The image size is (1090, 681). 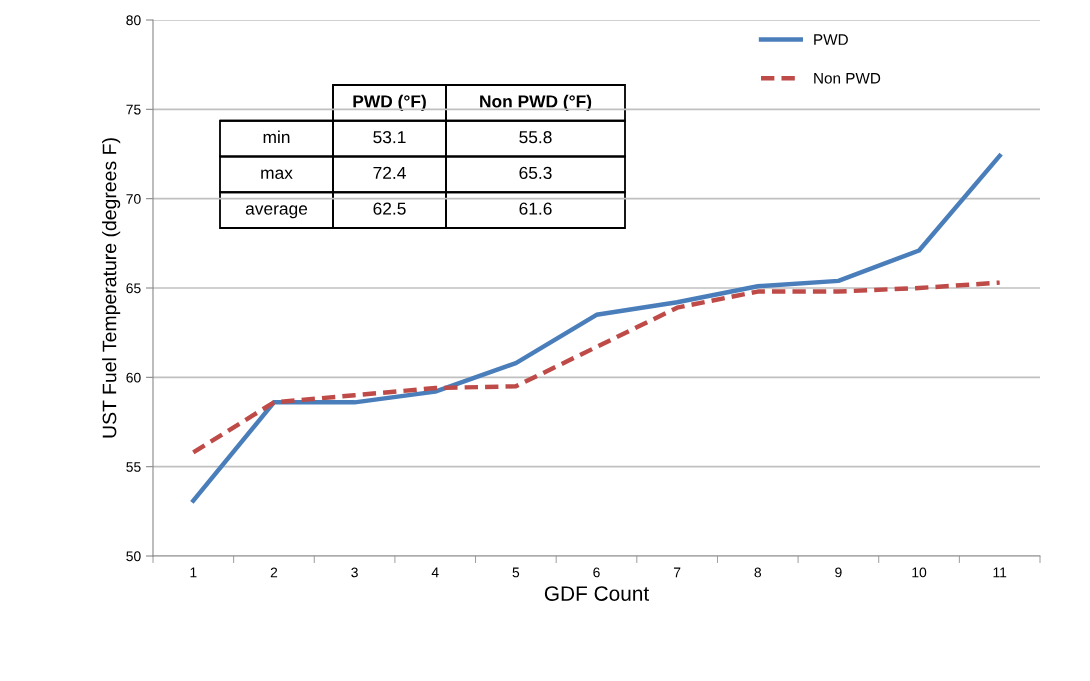 I want to click on annotation: 65.3, so click(x=535, y=173).